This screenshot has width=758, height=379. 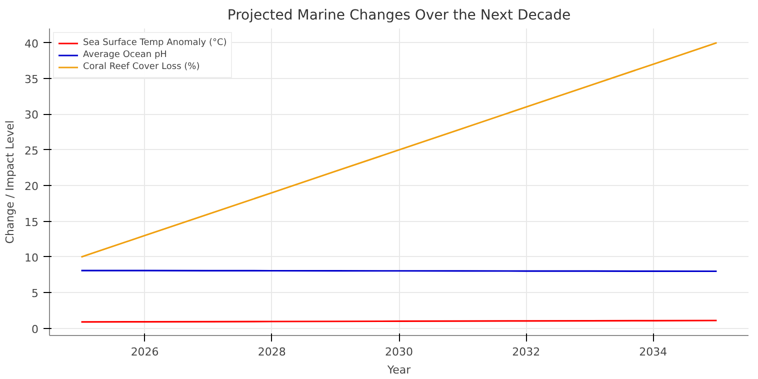 I want to click on y-tick-label: 15, so click(x=31, y=222).